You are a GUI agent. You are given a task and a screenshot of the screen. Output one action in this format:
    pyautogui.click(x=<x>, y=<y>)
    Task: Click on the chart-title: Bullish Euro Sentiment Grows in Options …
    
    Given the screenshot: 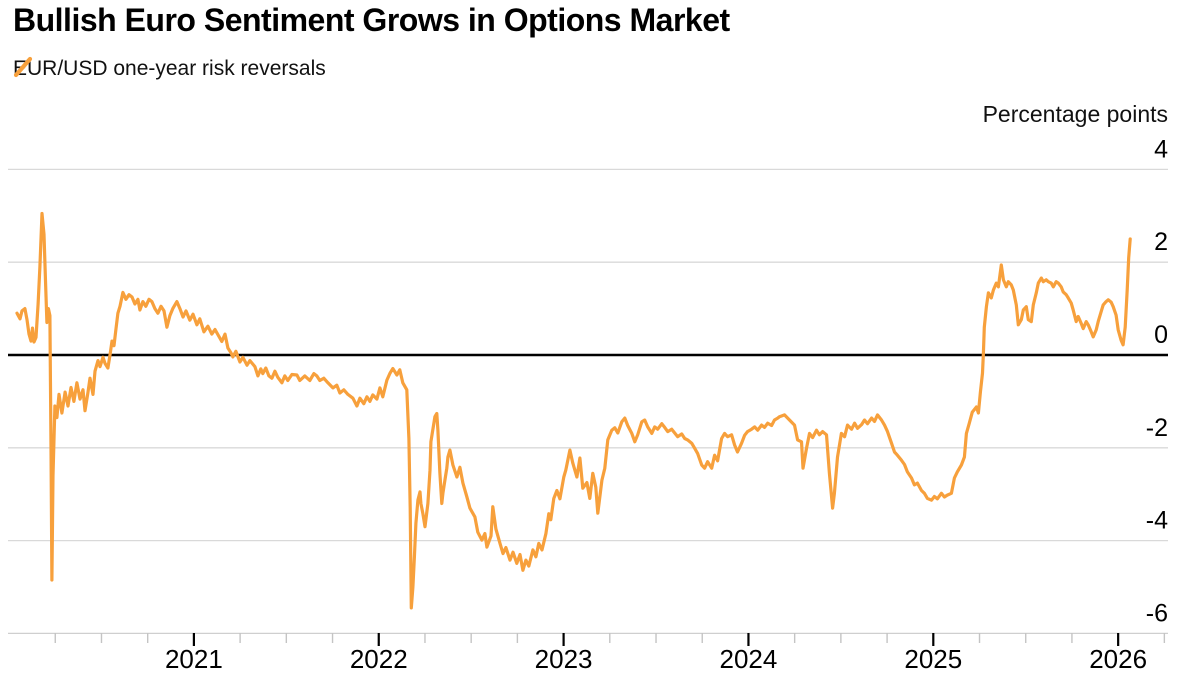 What is the action you would take?
    pyautogui.click(x=371, y=20)
    